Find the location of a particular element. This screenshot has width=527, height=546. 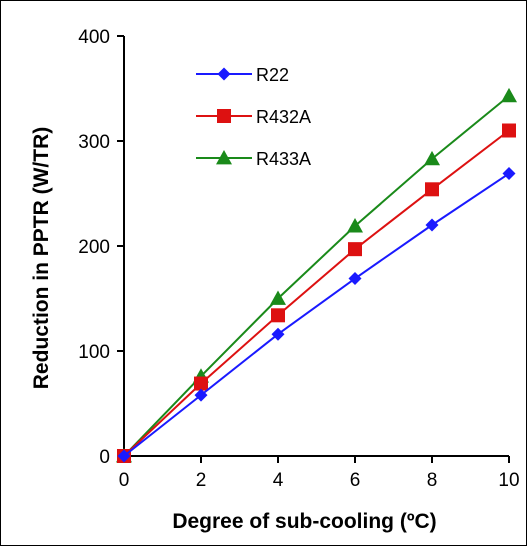

x-tick-label: 2 is located at coordinates (201, 480).